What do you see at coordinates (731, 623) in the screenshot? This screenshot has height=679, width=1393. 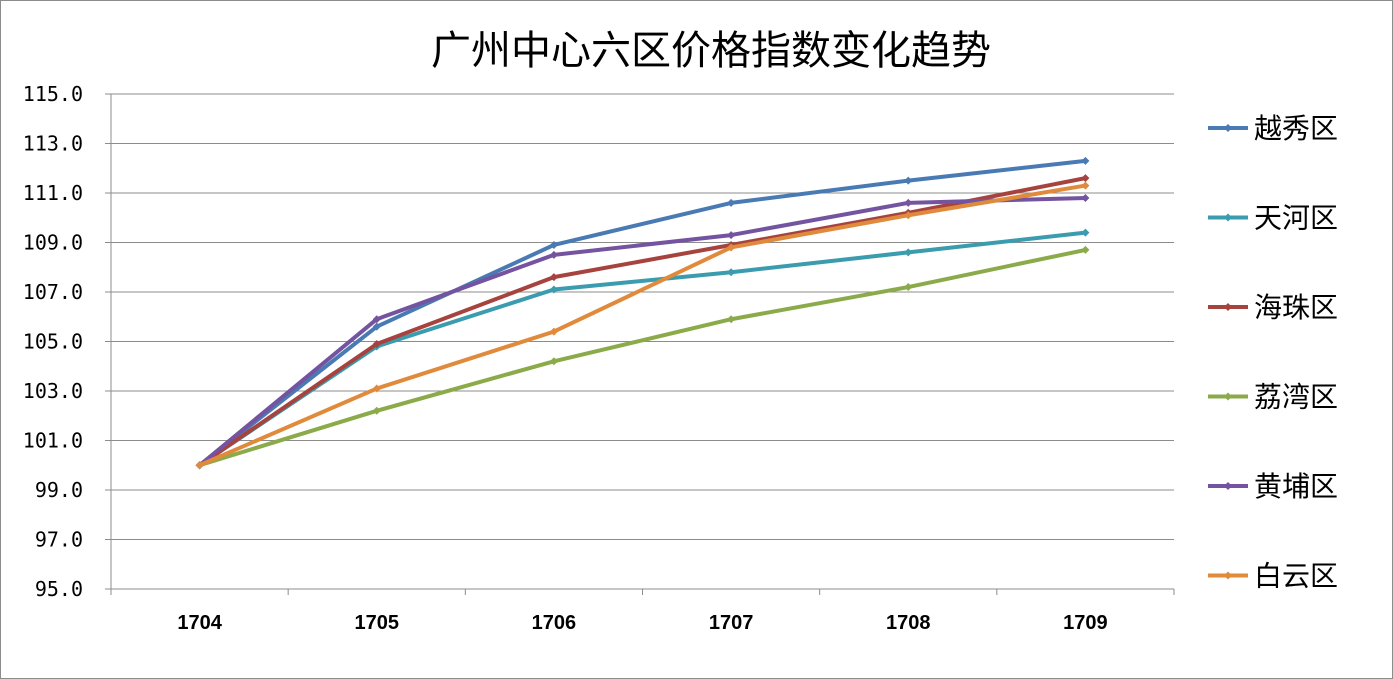 I see `x-tick-label: 1707` at bounding box center [731, 623].